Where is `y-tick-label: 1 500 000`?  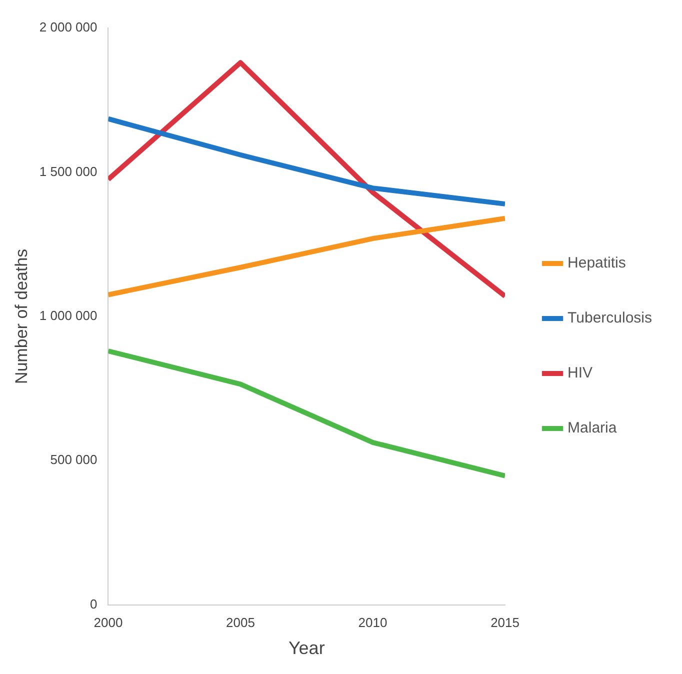
y-tick-label: 1 500 000 is located at coordinates (68, 171).